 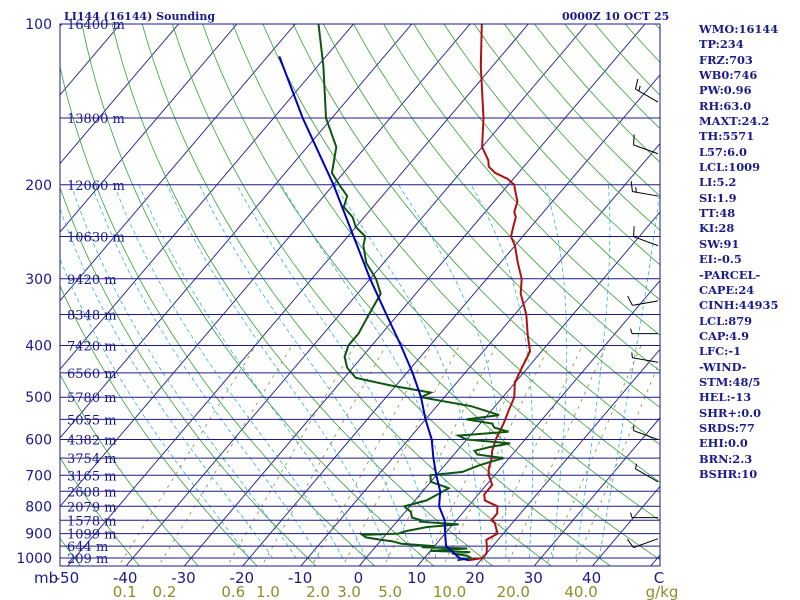 I want to click on index-value: SI:1.9, so click(x=718, y=197).